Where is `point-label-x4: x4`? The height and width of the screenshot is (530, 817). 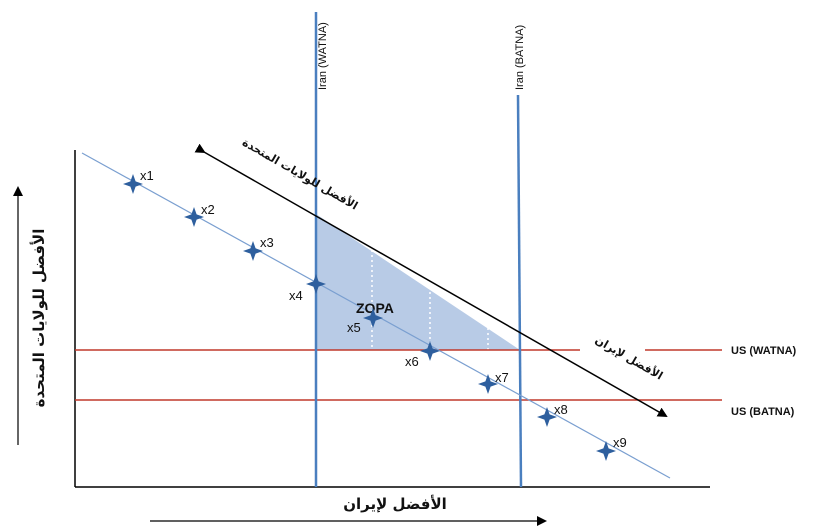
point-label-x4: x4 is located at coordinates (296, 295).